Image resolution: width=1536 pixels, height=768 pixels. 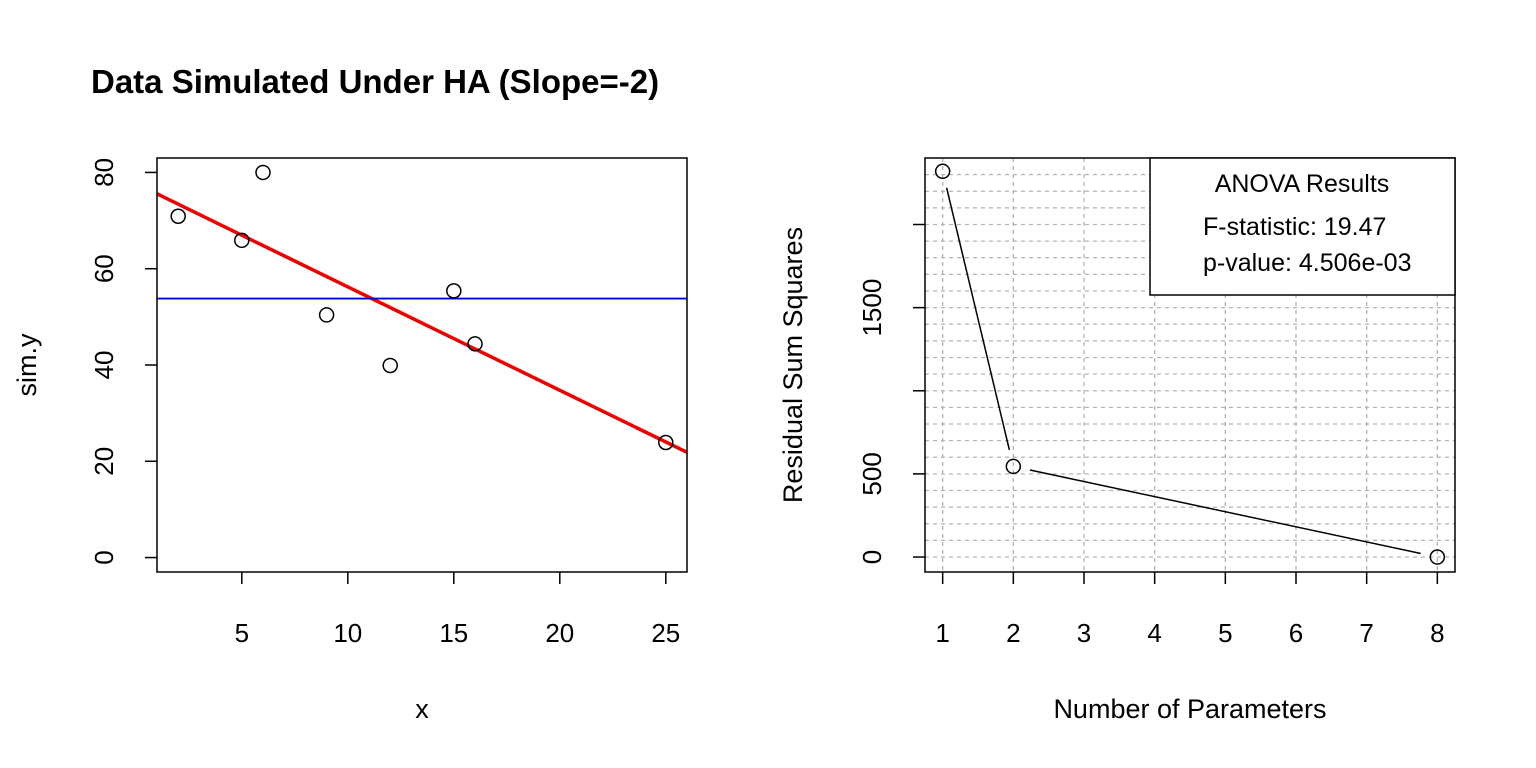 I want to click on y-axis: 0 500 1500, so click(x=891, y=393).